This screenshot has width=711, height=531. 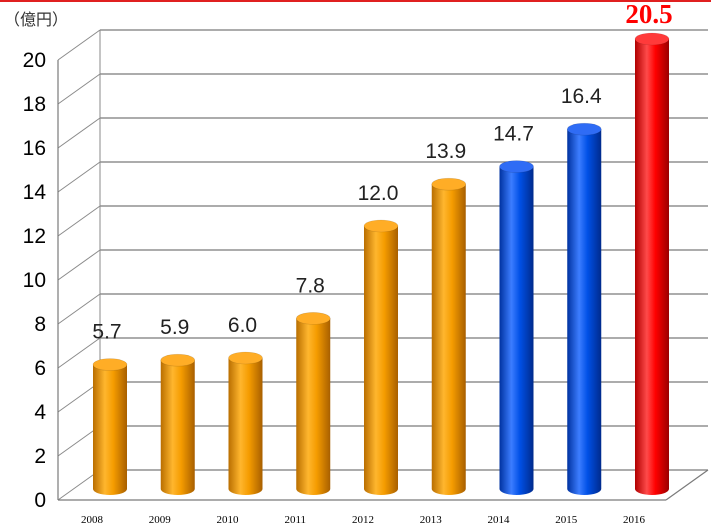 I want to click on y-tick-label: 4, so click(x=40, y=412).